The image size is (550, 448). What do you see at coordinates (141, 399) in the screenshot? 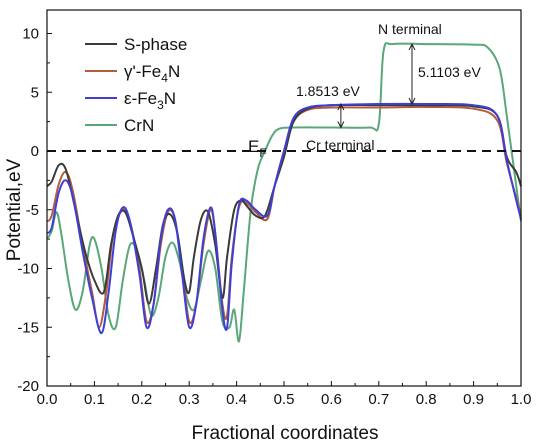
I see `x-tick-label: 0.2` at bounding box center [141, 399].